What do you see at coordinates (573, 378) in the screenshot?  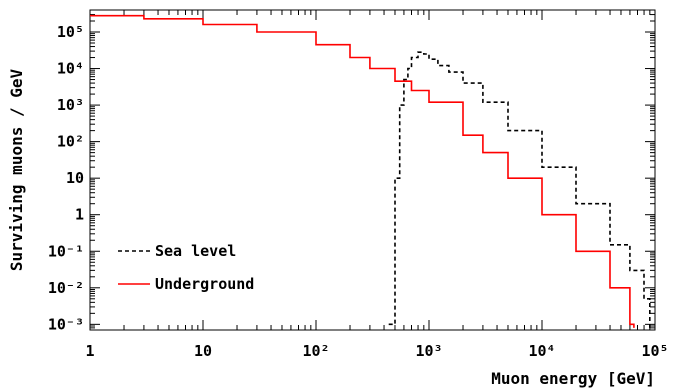 I see `x-axis-title: Muon energy [GeV]` at bounding box center [573, 378].